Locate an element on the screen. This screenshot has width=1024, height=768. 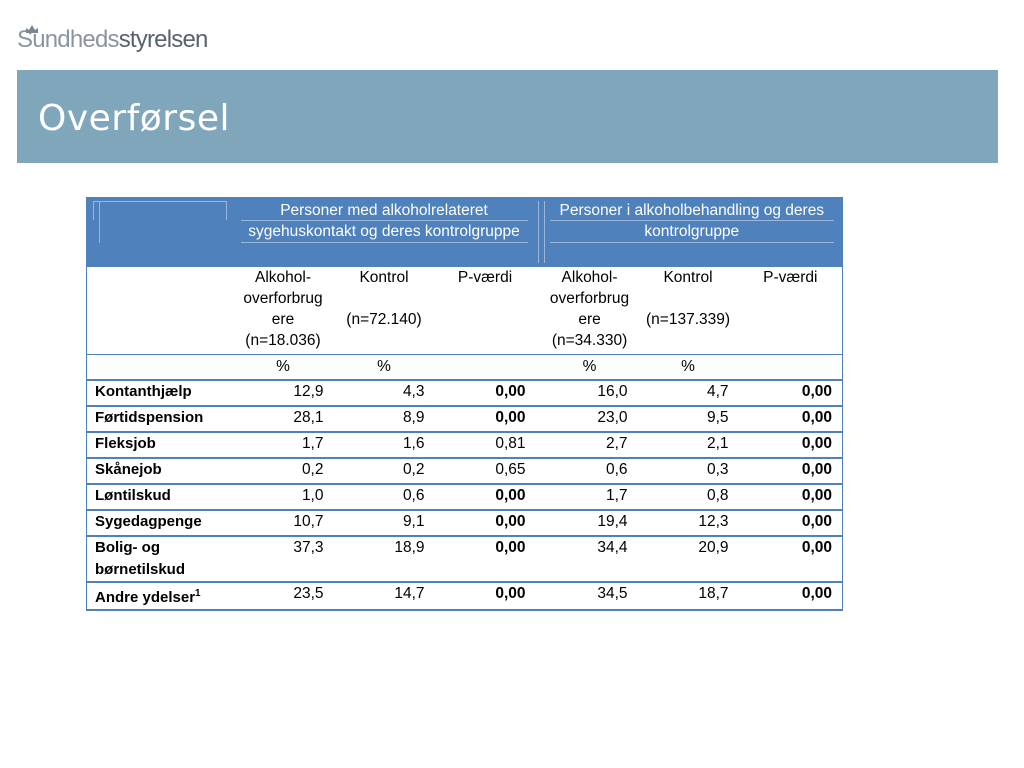
sundhedsstyrelsen-logo: Sundheds styrelsen is located at coordinates (113, 39).